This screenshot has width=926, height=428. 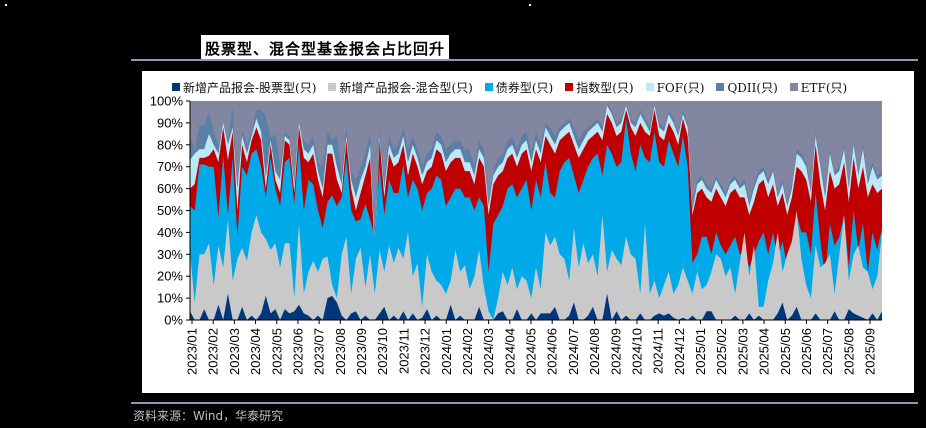 I want to click on x-tick-label: 2023/03, so click(x=234, y=351).